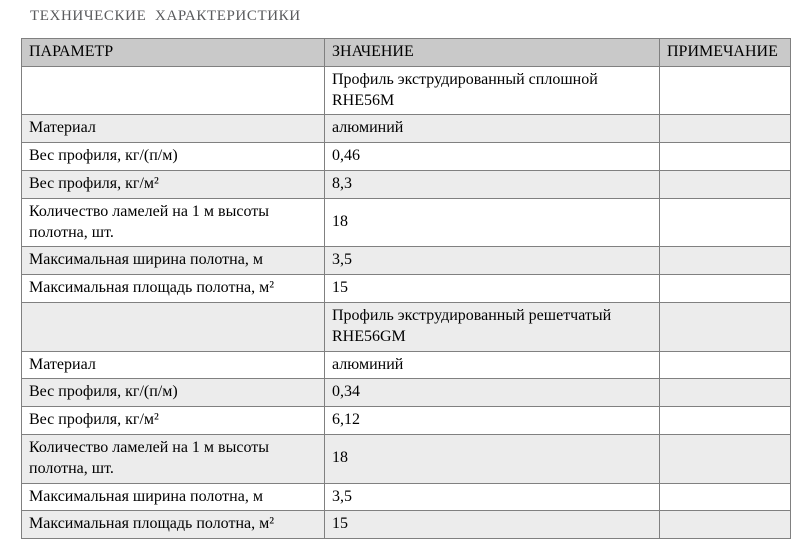 The height and width of the screenshot is (560, 808). I want to click on table-row: Вес профиля, кг/(п/м) 0,46, so click(406, 156).